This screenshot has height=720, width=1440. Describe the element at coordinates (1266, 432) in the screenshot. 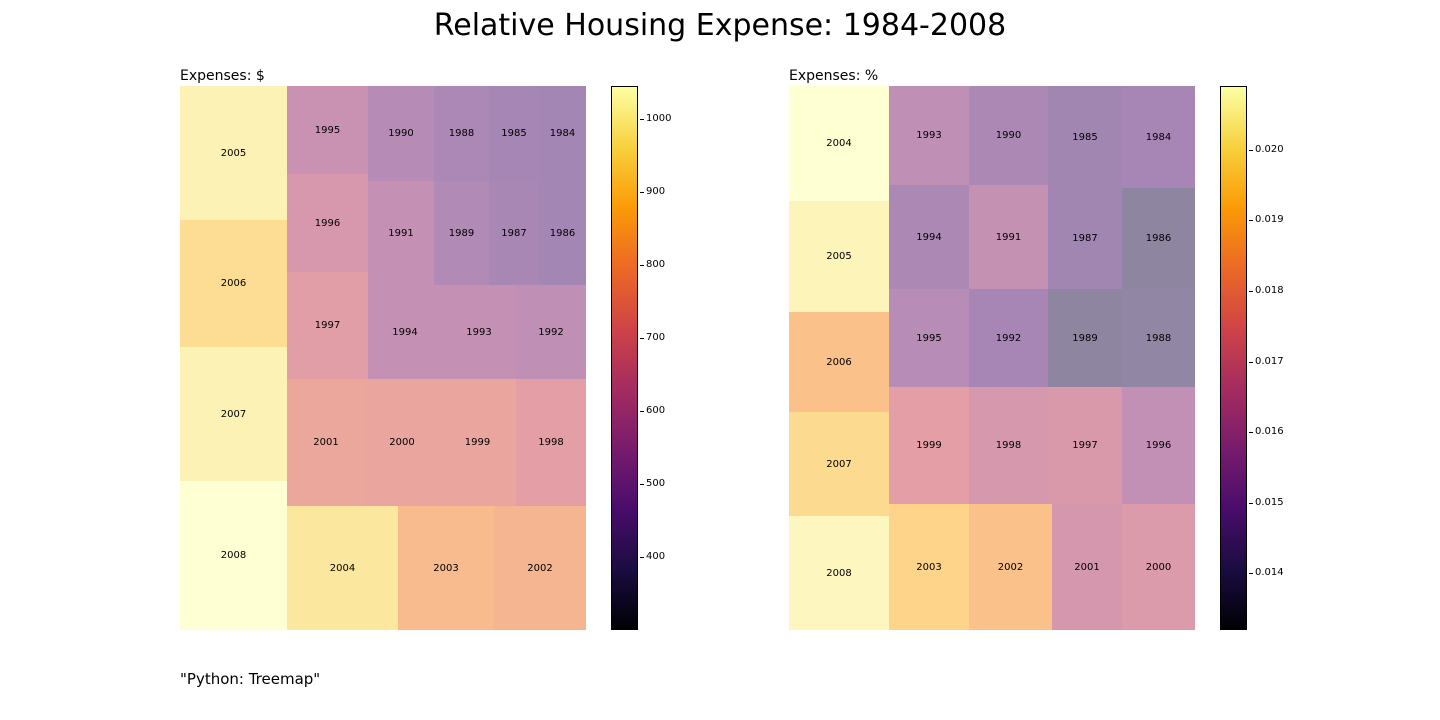

I see `colorbar-tick-label: 0.016` at that location.